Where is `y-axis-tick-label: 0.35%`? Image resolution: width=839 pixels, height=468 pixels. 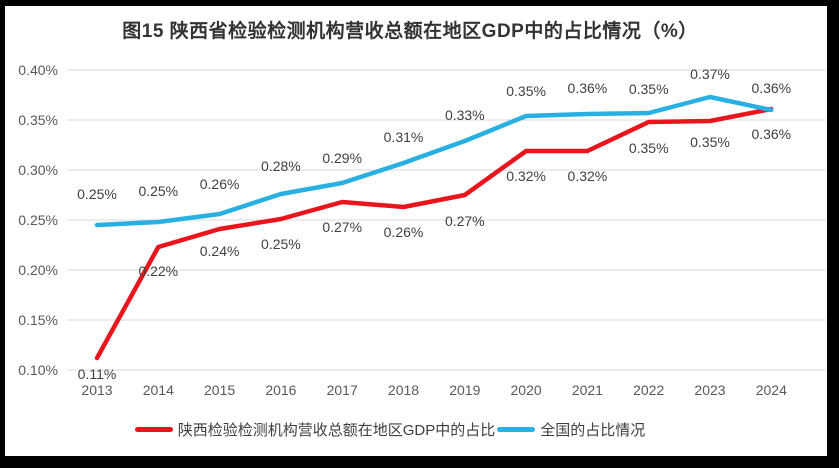
y-axis-tick-label: 0.35% is located at coordinates (38, 120).